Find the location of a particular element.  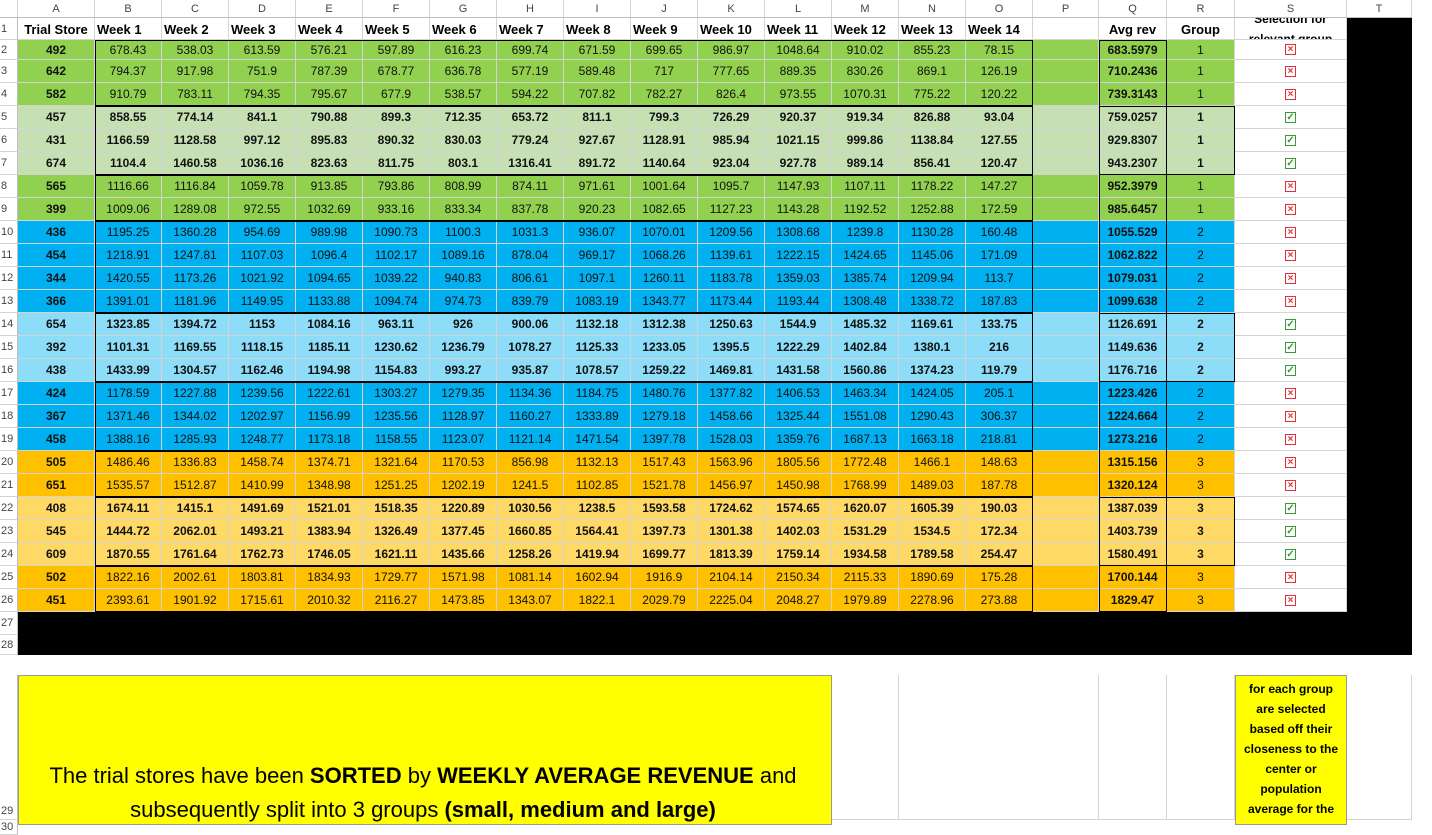

week-value-cell: 147.27 is located at coordinates (999, 186).